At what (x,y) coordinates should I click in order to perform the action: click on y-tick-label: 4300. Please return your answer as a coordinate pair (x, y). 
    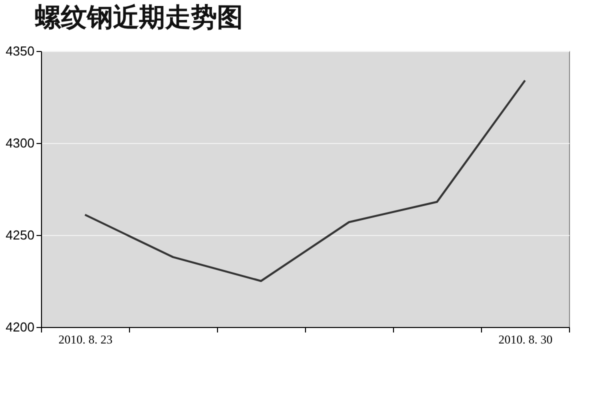
    Looking at the image, I should click on (20, 143).